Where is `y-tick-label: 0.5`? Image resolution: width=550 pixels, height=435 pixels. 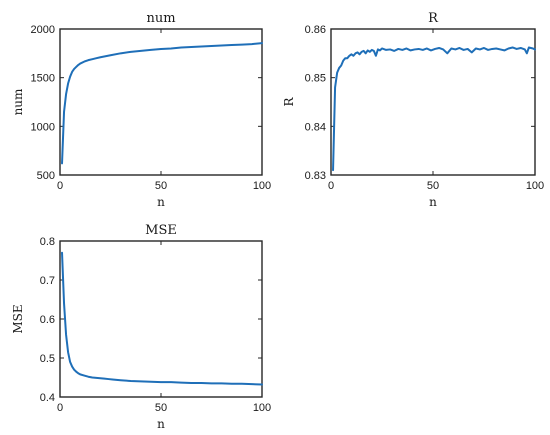
y-tick-label: 0.5 is located at coordinates (47, 359).